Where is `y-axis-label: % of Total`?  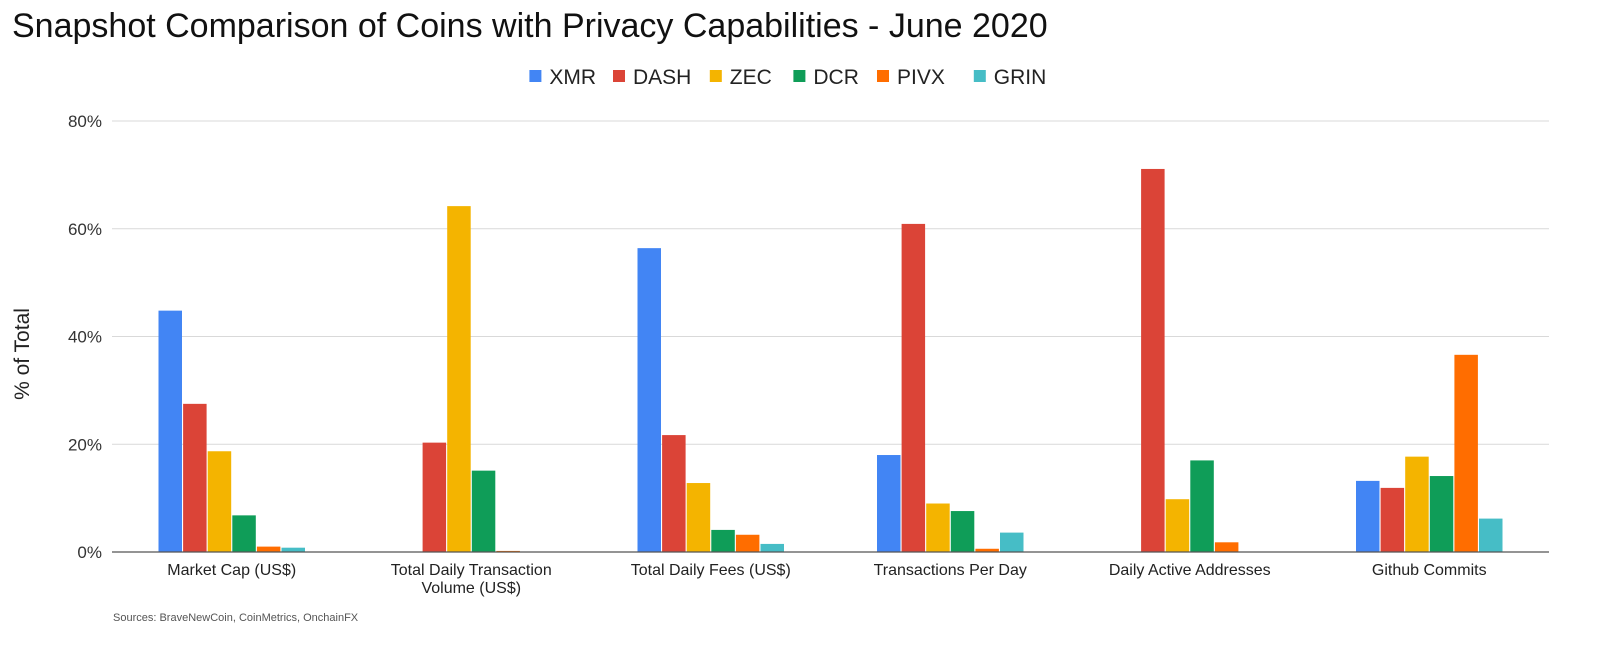
y-axis-label: % of Total is located at coordinates (22, 354).